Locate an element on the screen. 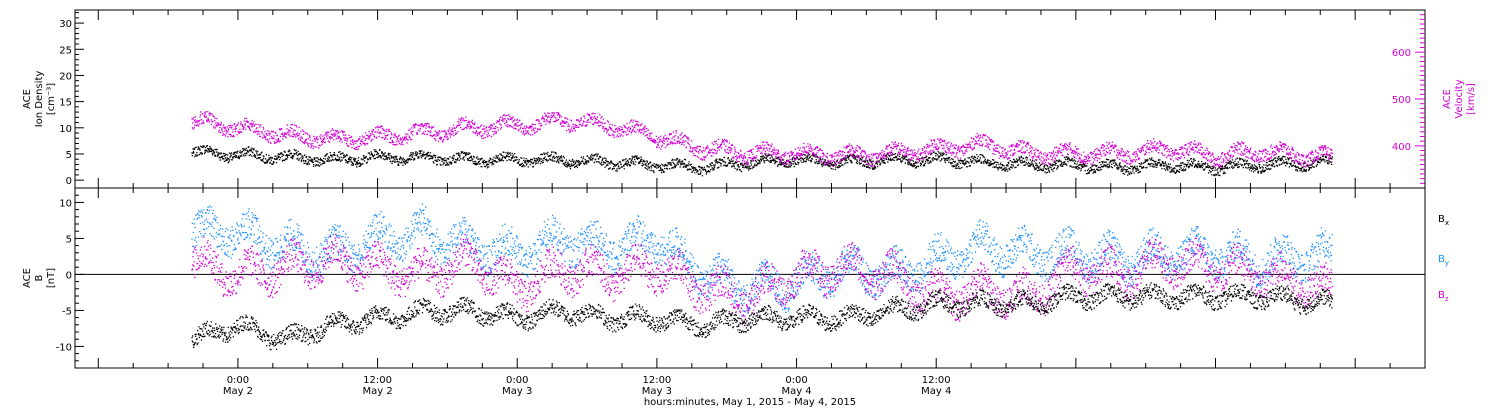  top-ytick-label-left: 20 is located at coordinates (65, 76).